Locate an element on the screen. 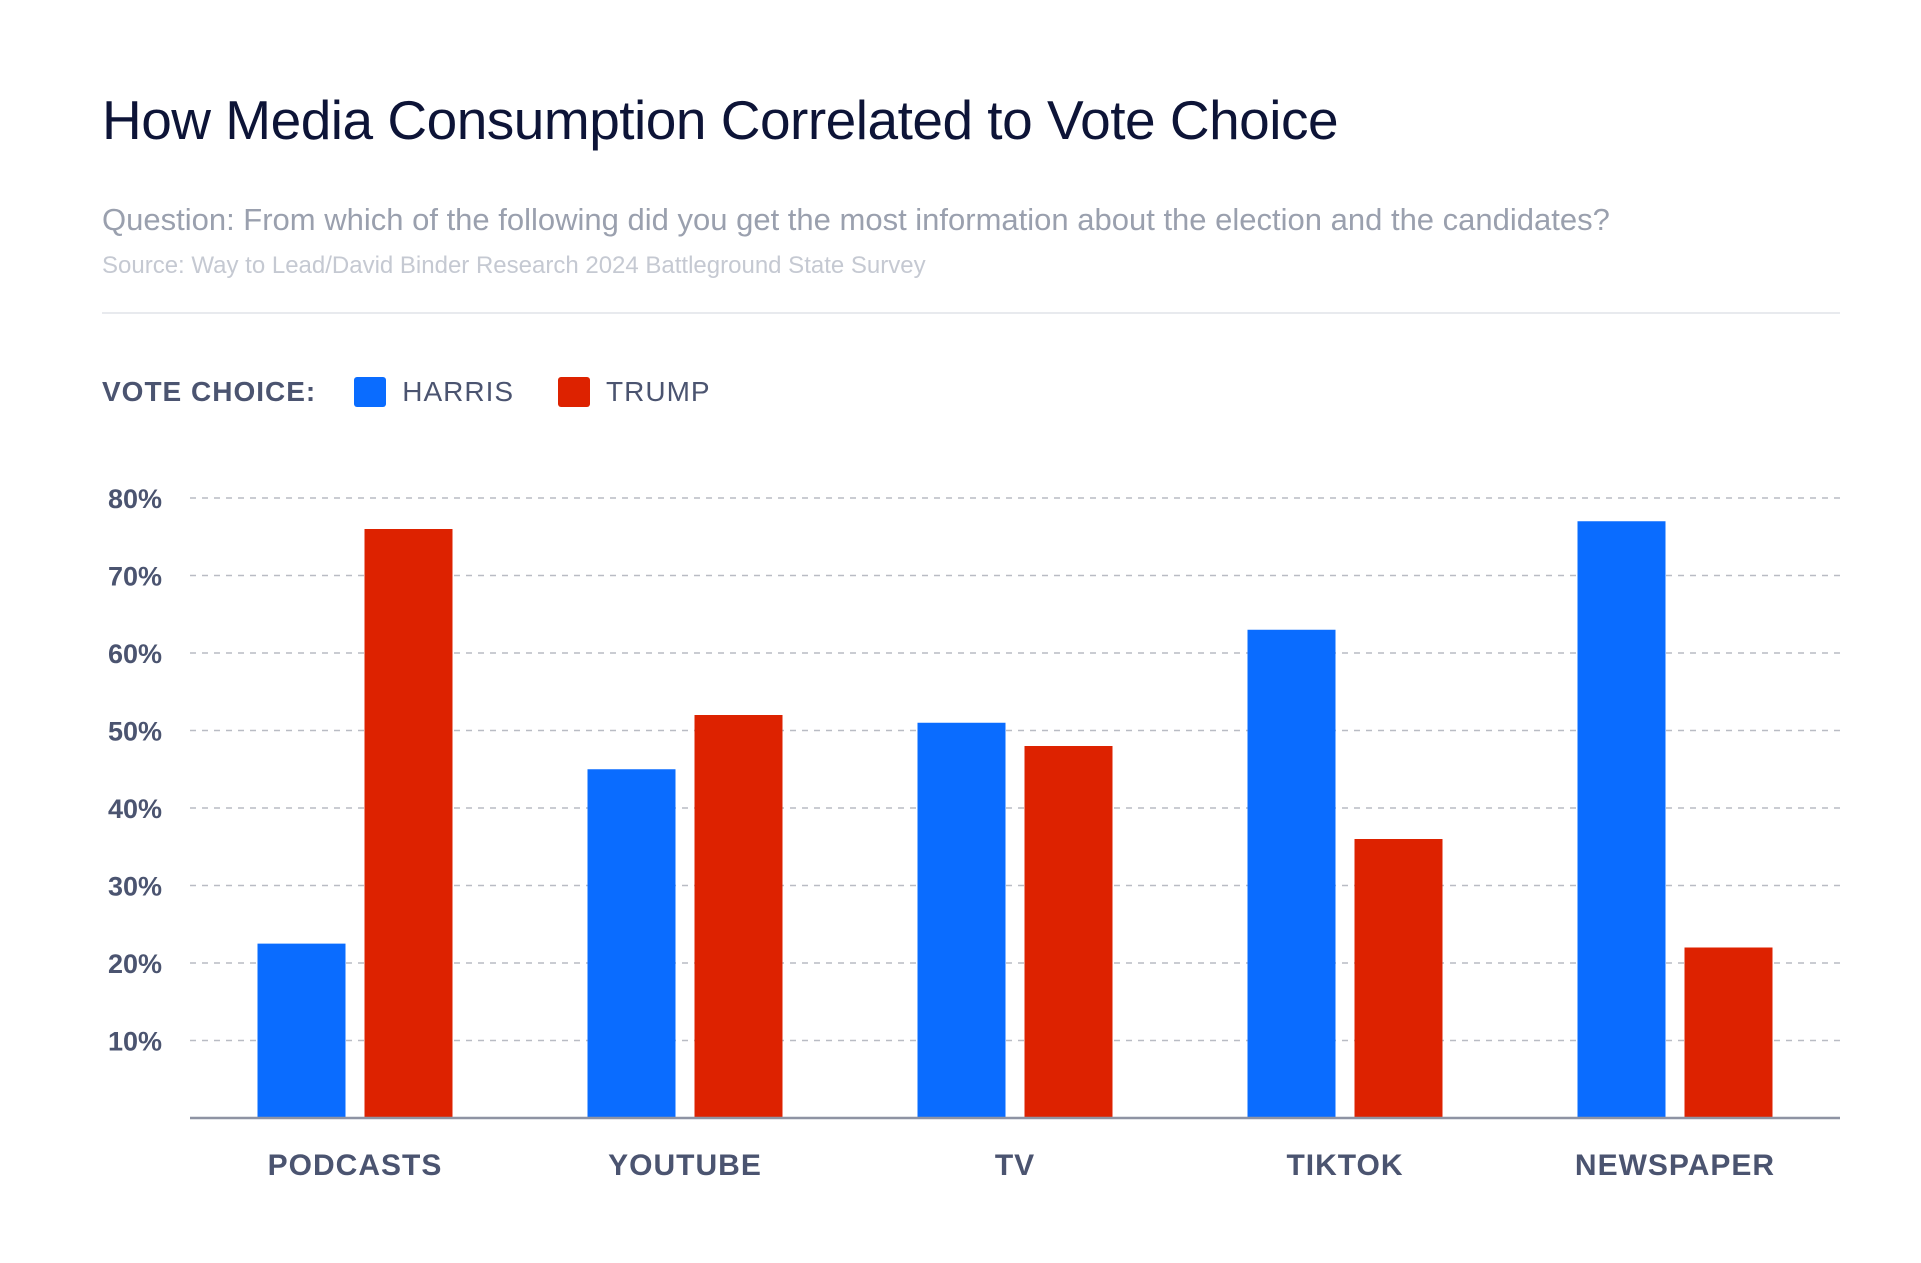  legend-item-harris: HARRIS is located at coordinates (434, 392).